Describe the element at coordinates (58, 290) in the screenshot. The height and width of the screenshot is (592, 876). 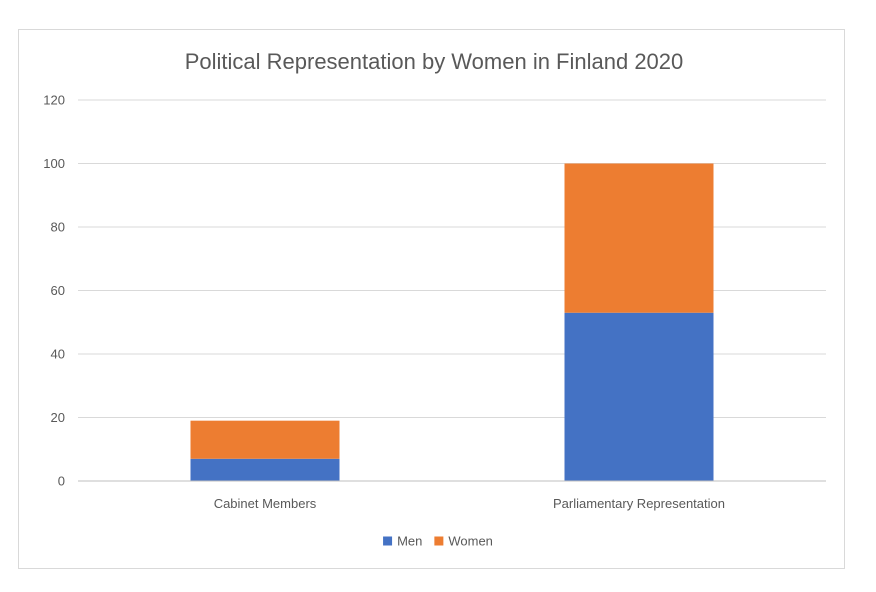
I see `y-tick-label: 60` at that location.